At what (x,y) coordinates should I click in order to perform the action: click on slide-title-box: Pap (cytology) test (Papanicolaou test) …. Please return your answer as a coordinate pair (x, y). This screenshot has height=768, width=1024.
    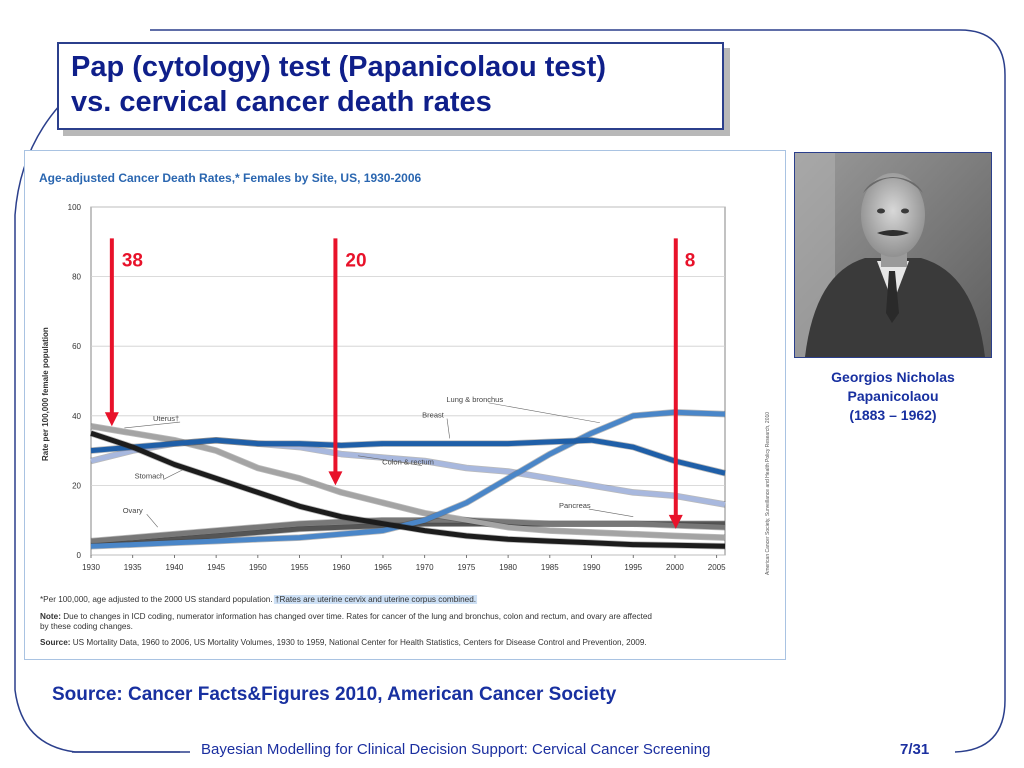
    Looking at the image, I should click on (390, 86).